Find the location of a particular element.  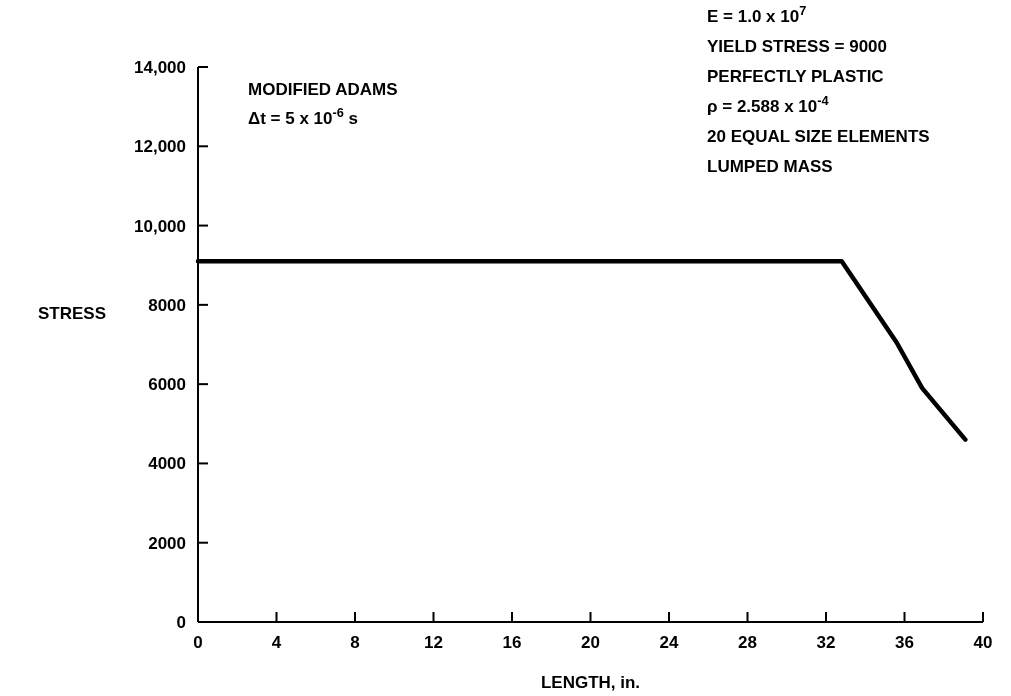

annotation: LUMPED MASS is located at coordinates (770, 166).